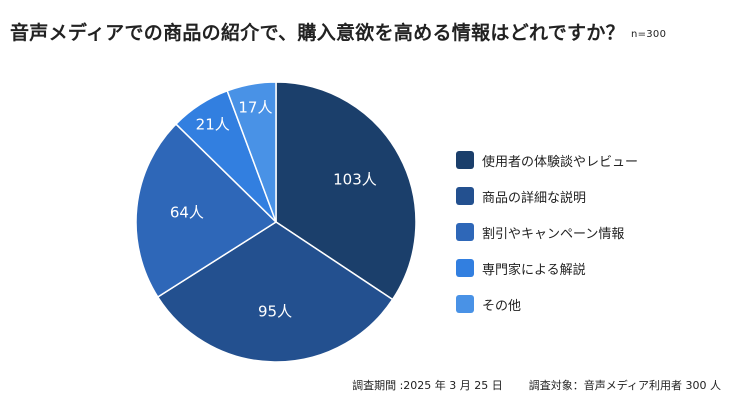 The height and width of the screenshot is (401, 735). Describe the element at coordinates (187, 213) in the screenshot. I see `slice-label: 64人` at that location.